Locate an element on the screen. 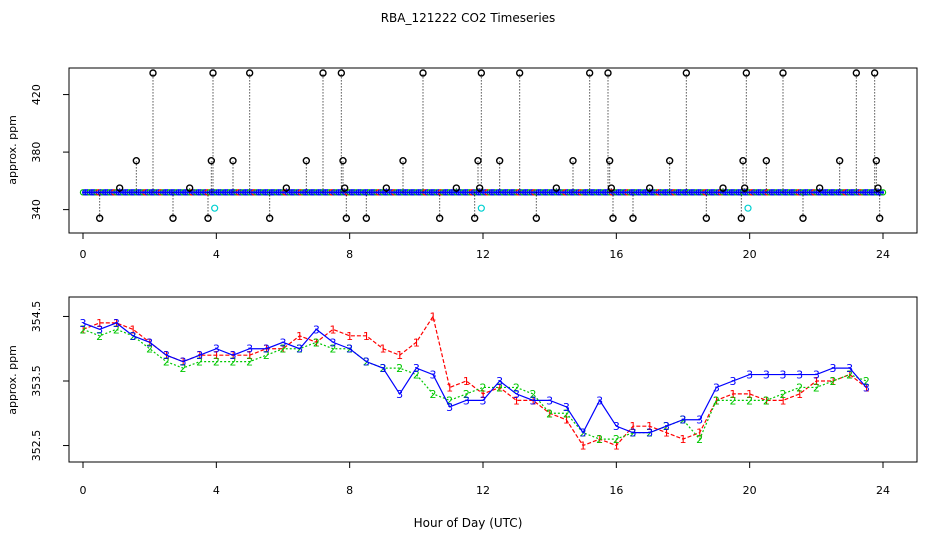 This screenshot has height=540, width=936. x-axis-label: Hour of Day (UTC) is located at coordinates (468, 523).